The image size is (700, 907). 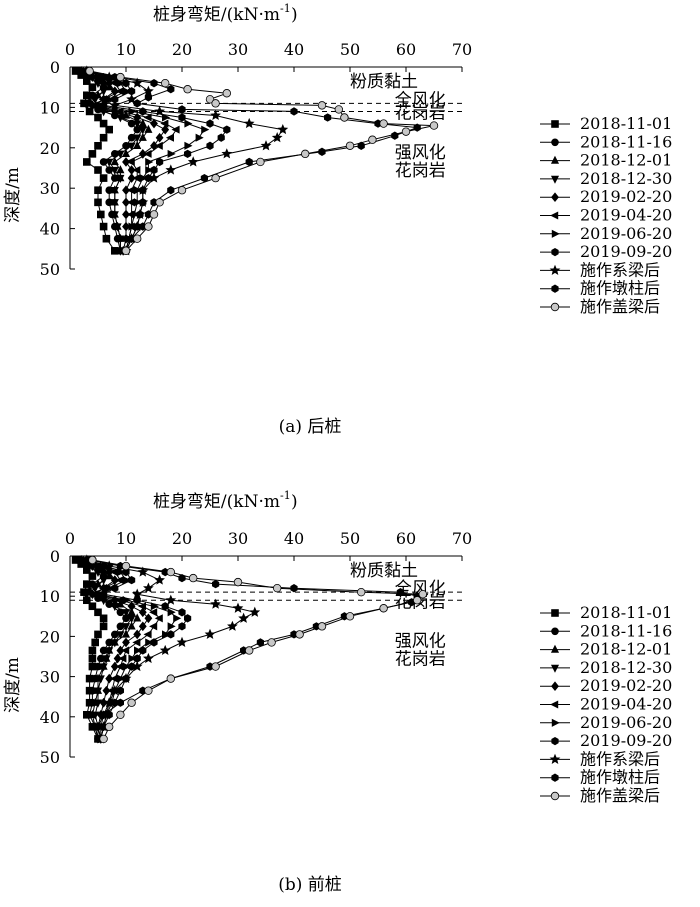 I want to click on x-axis-title-sup-a: -1, so click(x=285, y=8).